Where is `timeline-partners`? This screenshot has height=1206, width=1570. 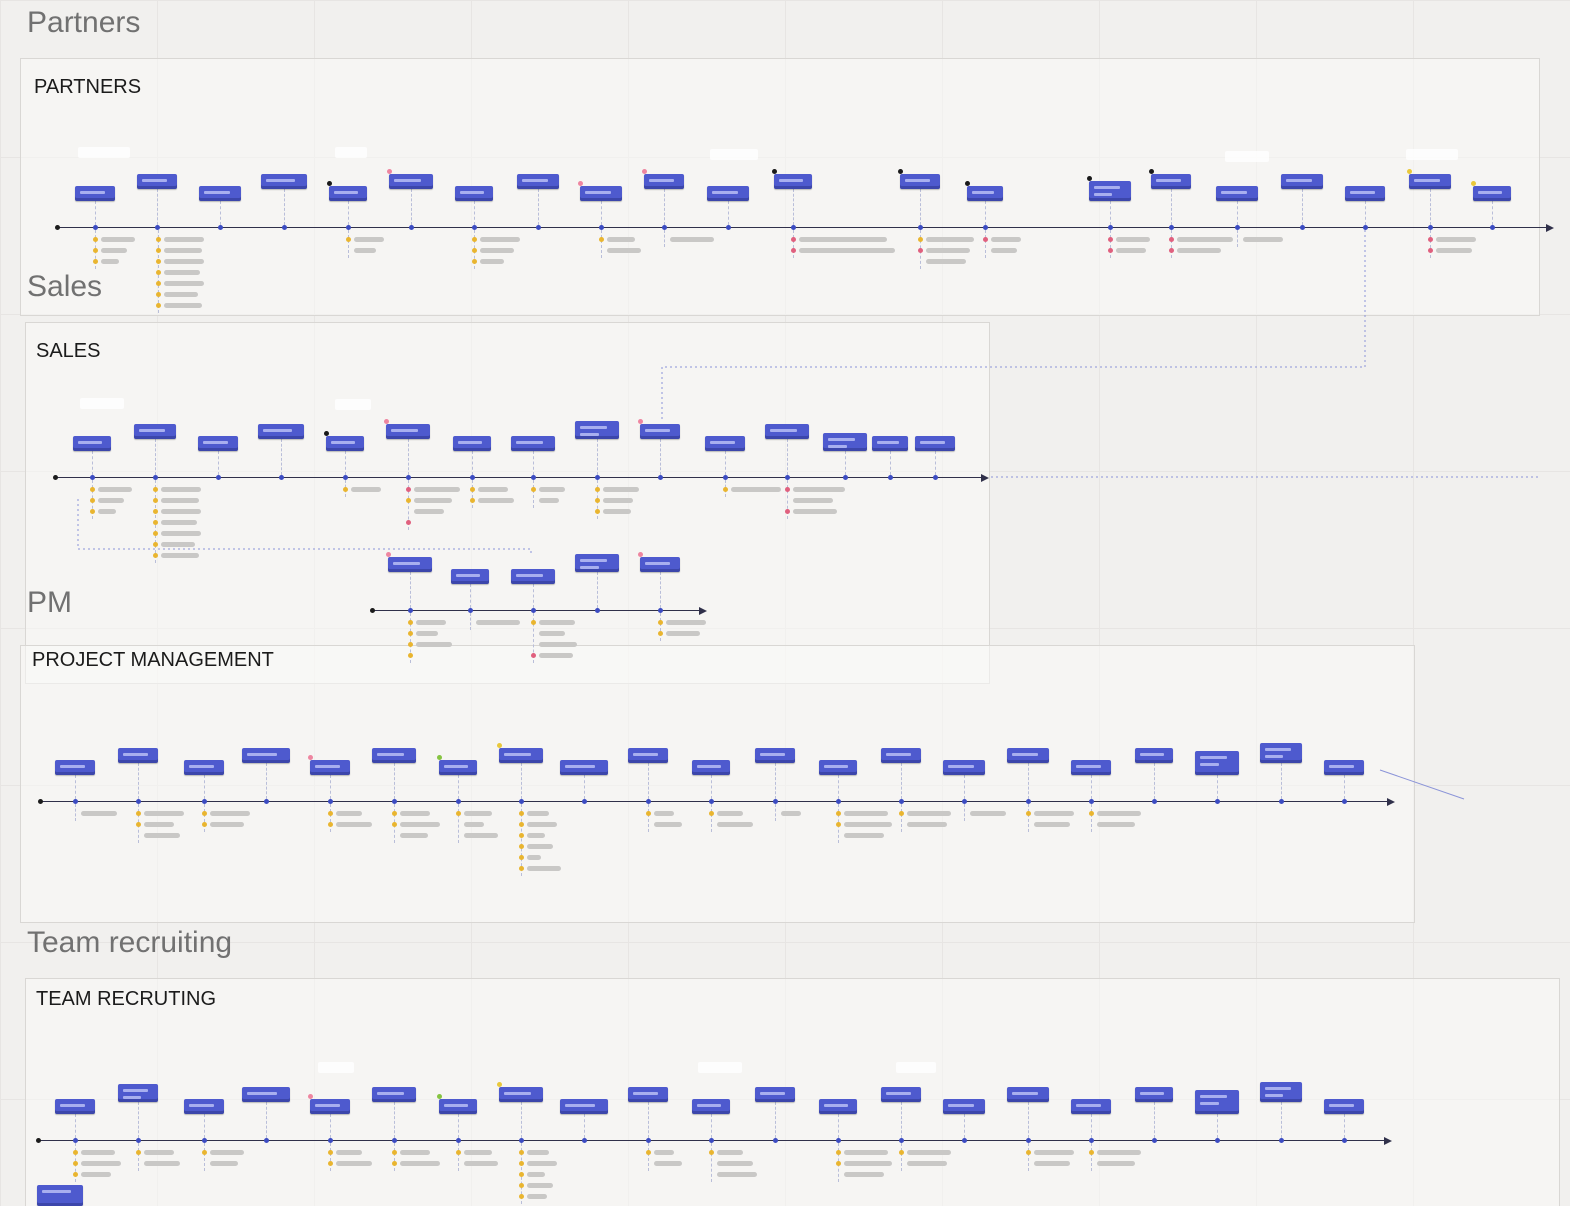 timeline-partners is located at coordinates (802, 227).